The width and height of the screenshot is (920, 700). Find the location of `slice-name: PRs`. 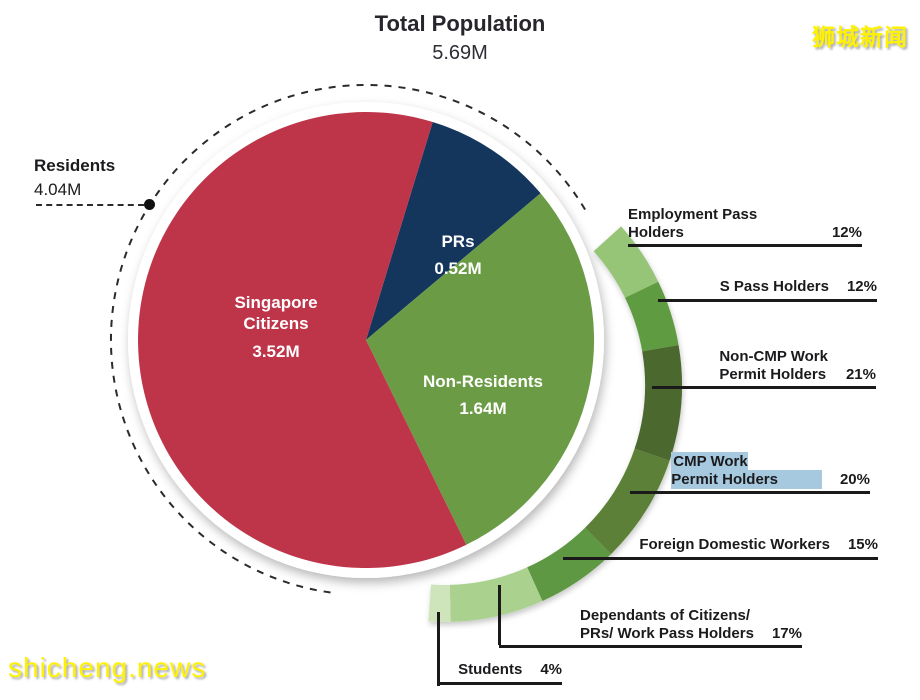

slice-name: PRs is located at coordinates (458, 241).